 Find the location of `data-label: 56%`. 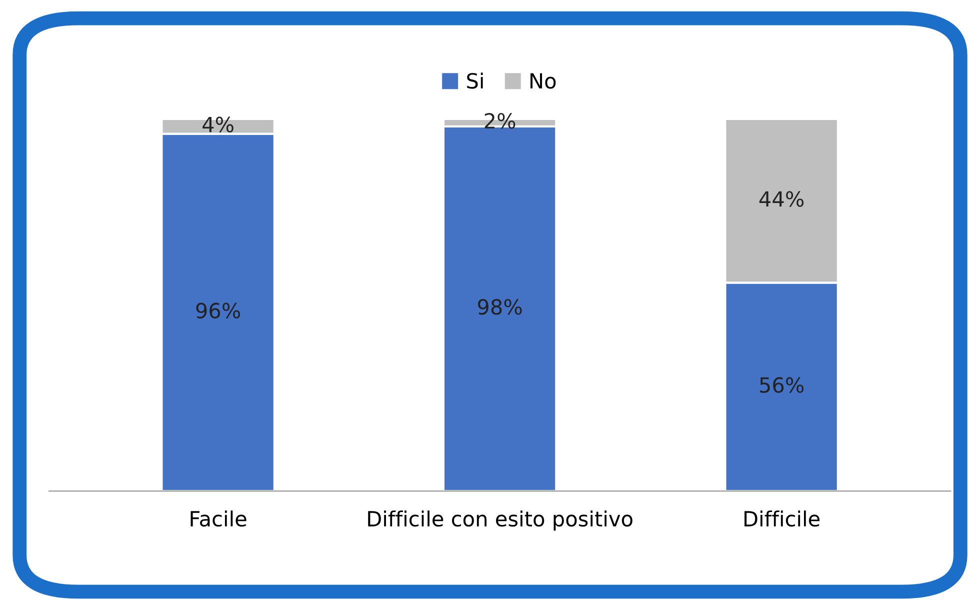

data-label: 56% is located at coordinates (782, 385).